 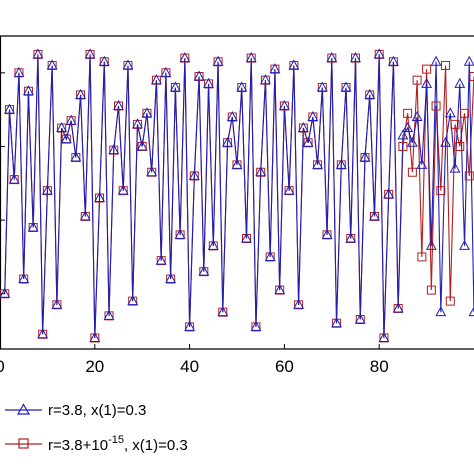 What do you see at coordinates (94, 366) in the screenshot?
I see `x-tick-label-1: 20` at bounding box center [94, 366].